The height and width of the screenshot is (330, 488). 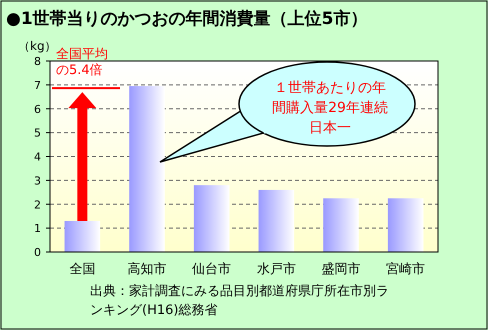 I want to click on annotation: 全国平均の5.4倍, so click(x=82, y=62).